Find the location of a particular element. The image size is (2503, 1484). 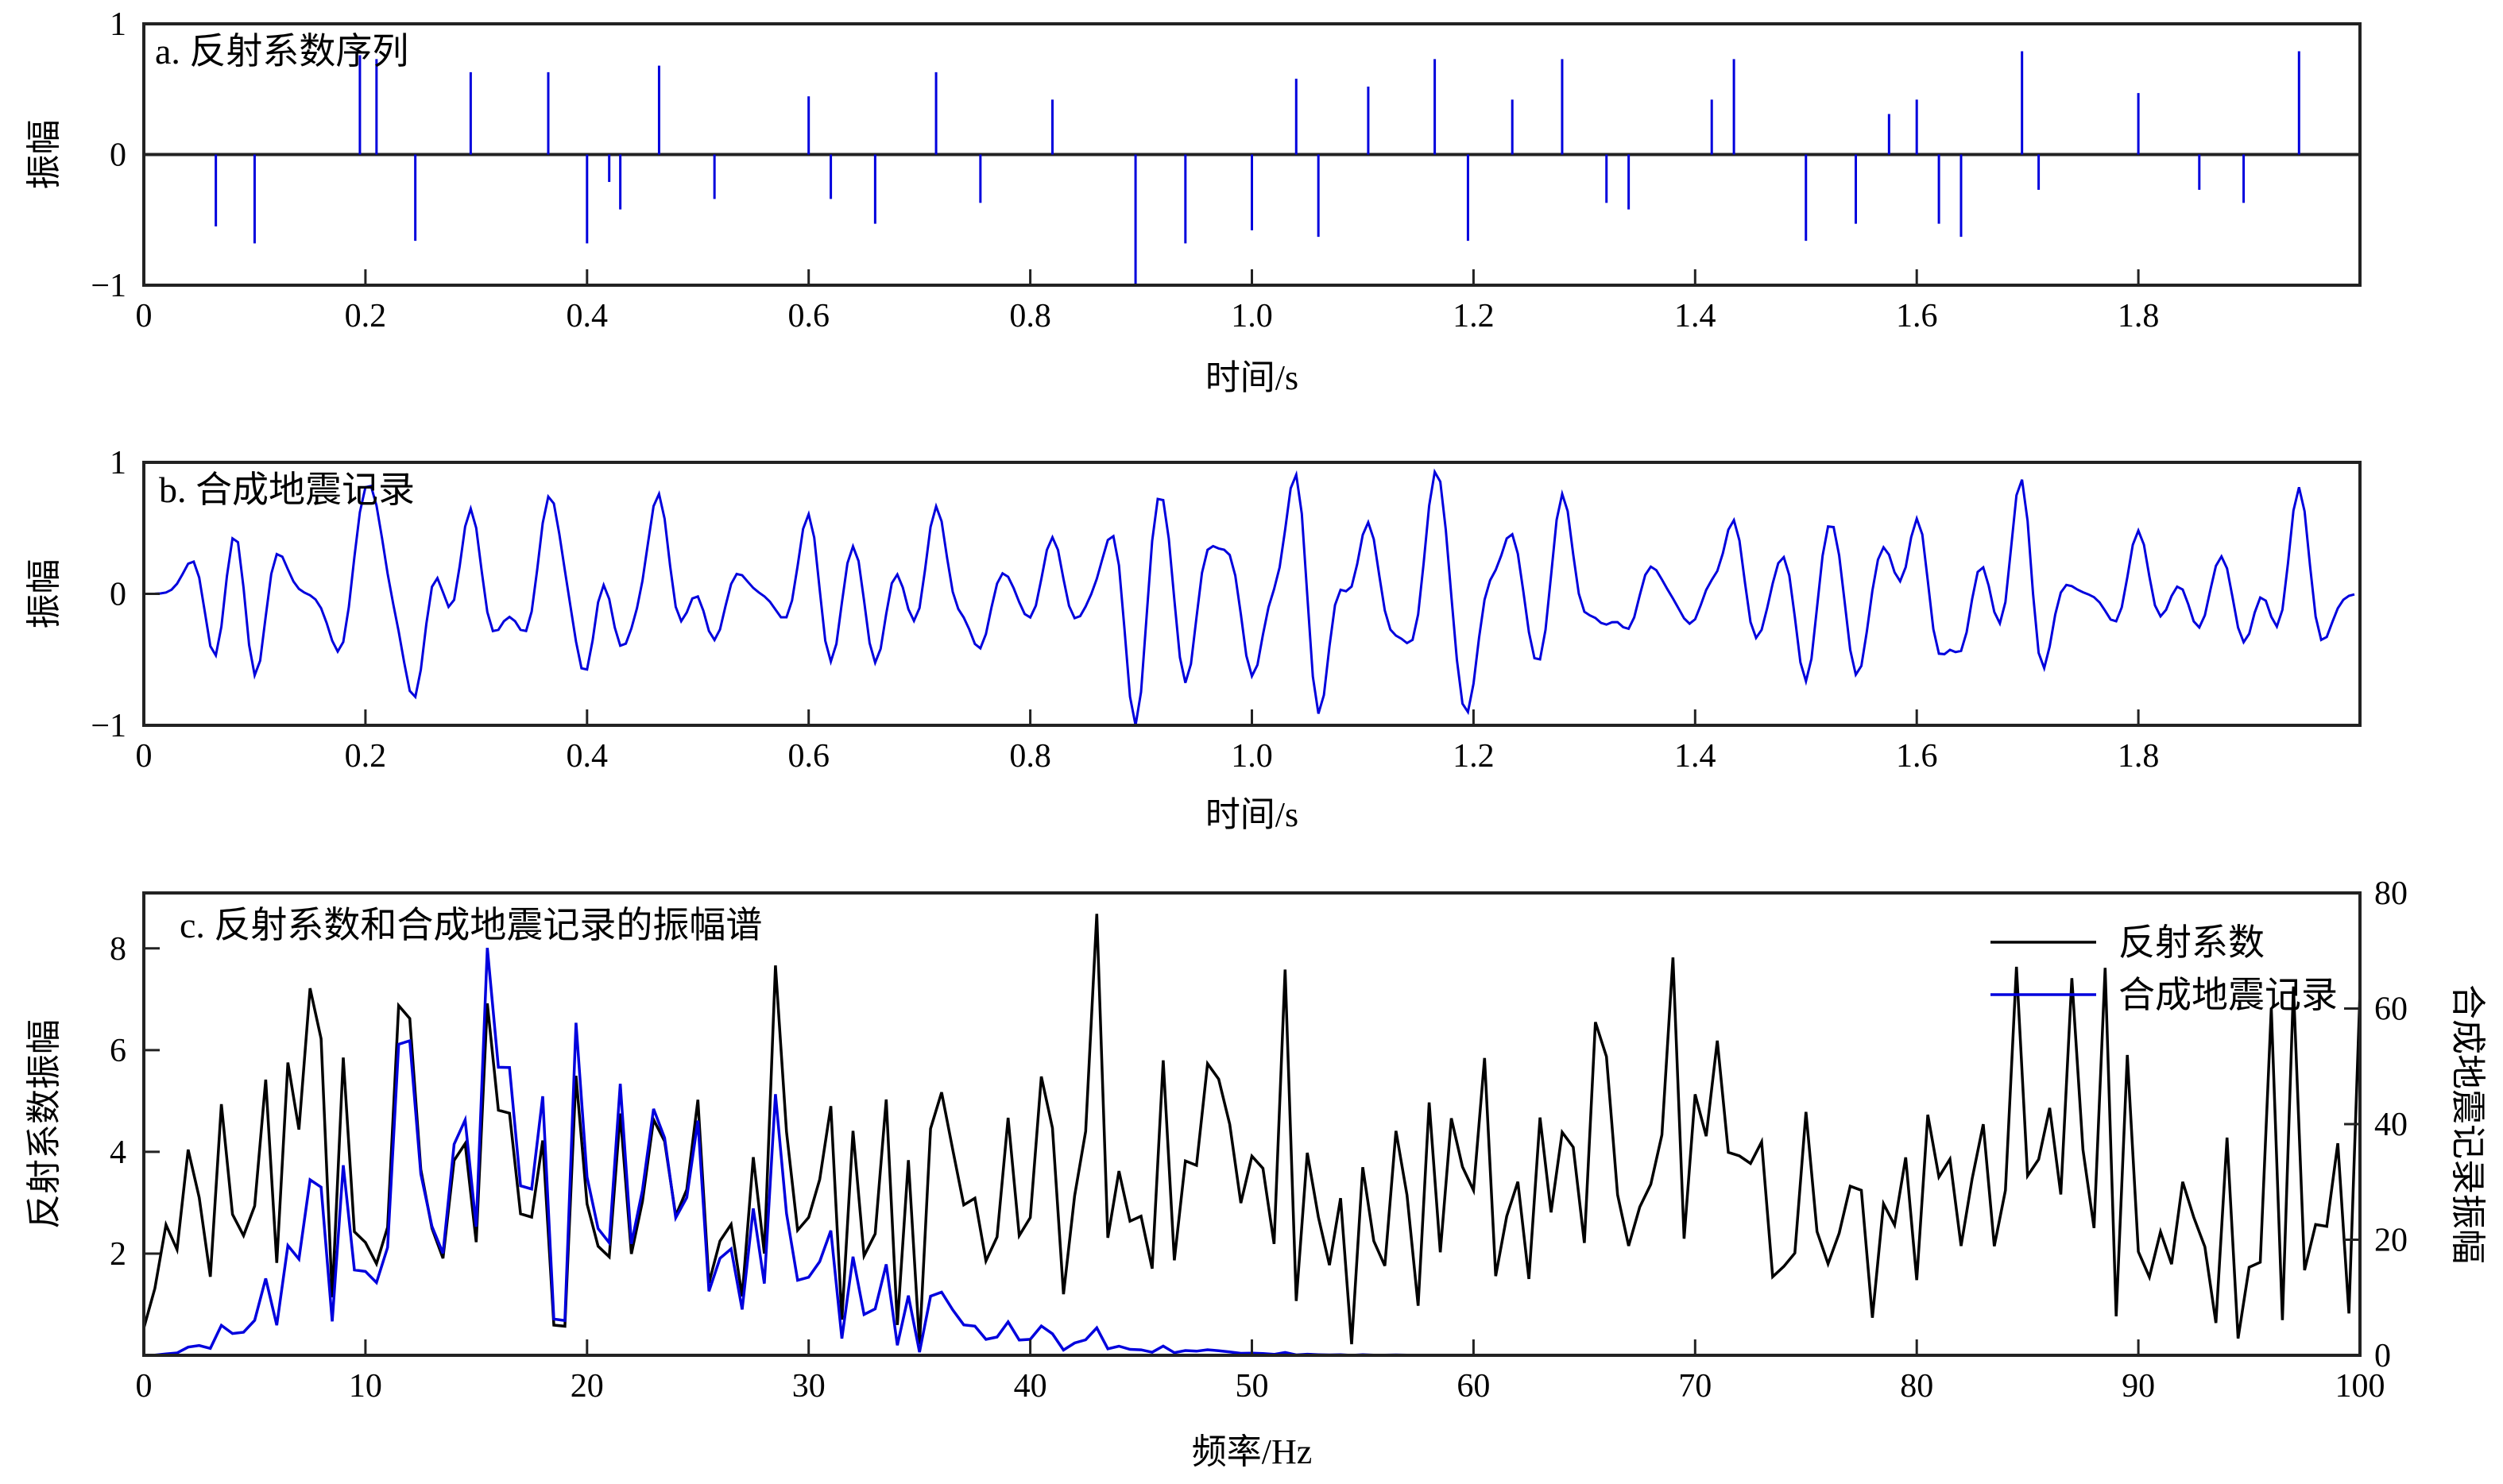

x-tick-label: 50 is located at coordinates (1253, 1387).